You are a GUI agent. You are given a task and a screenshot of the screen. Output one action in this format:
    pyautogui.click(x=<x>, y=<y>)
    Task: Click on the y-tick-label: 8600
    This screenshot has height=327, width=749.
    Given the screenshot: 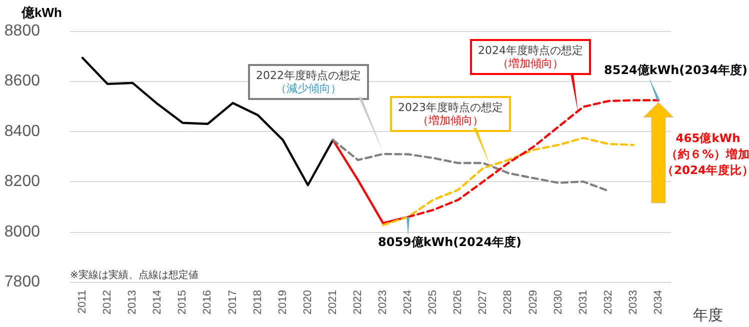 What is the action you would take?
    pyautogui.click(x=22, y=81)
    